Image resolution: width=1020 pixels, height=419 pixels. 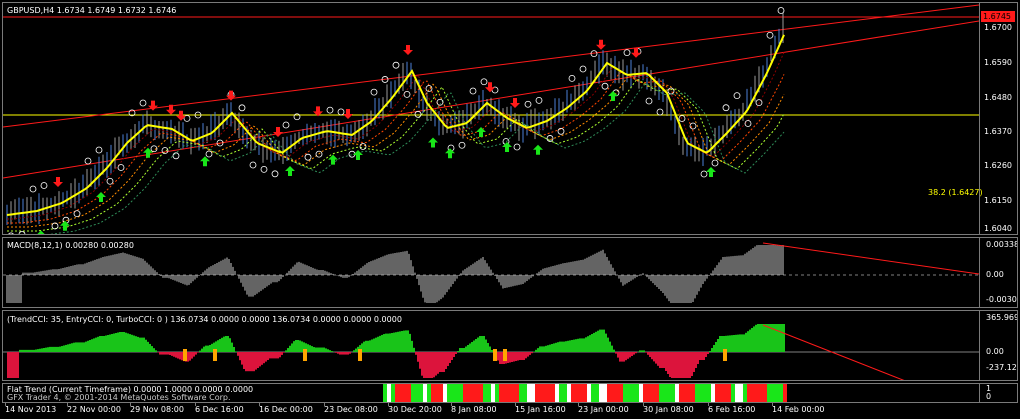 What do you see at coordinates (998, 97) in the screenshot?
I see `price-scale-label: 1.6480` at bounding box center [998, 97].